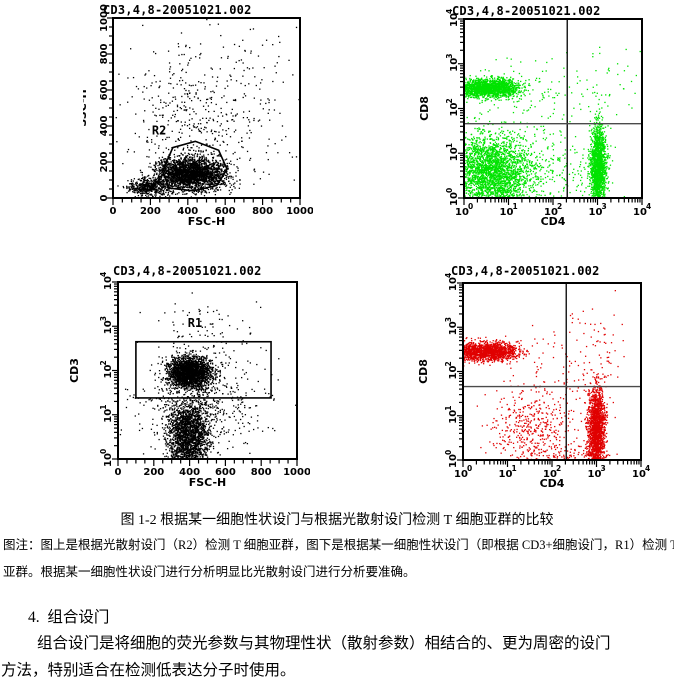 The image size is (674, 683). What do you see at coordinates (184, 378) in the screenshot?
I see `fsc-cd3-scatter-canvas` at bounding box center [184, 378].